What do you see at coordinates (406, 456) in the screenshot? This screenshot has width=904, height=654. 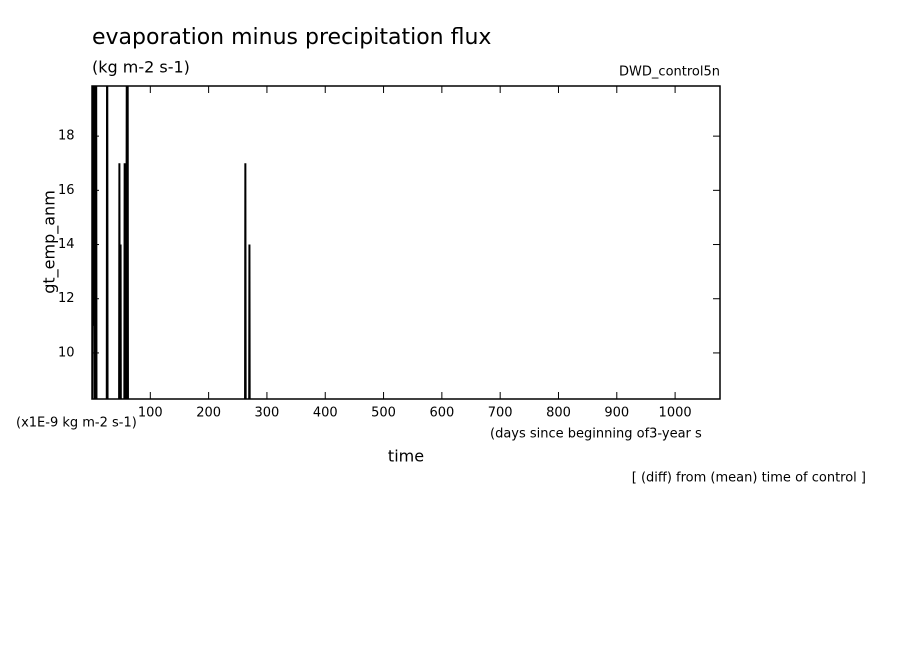 I see `x-axis-label: time` at bounding box center [406, 456].